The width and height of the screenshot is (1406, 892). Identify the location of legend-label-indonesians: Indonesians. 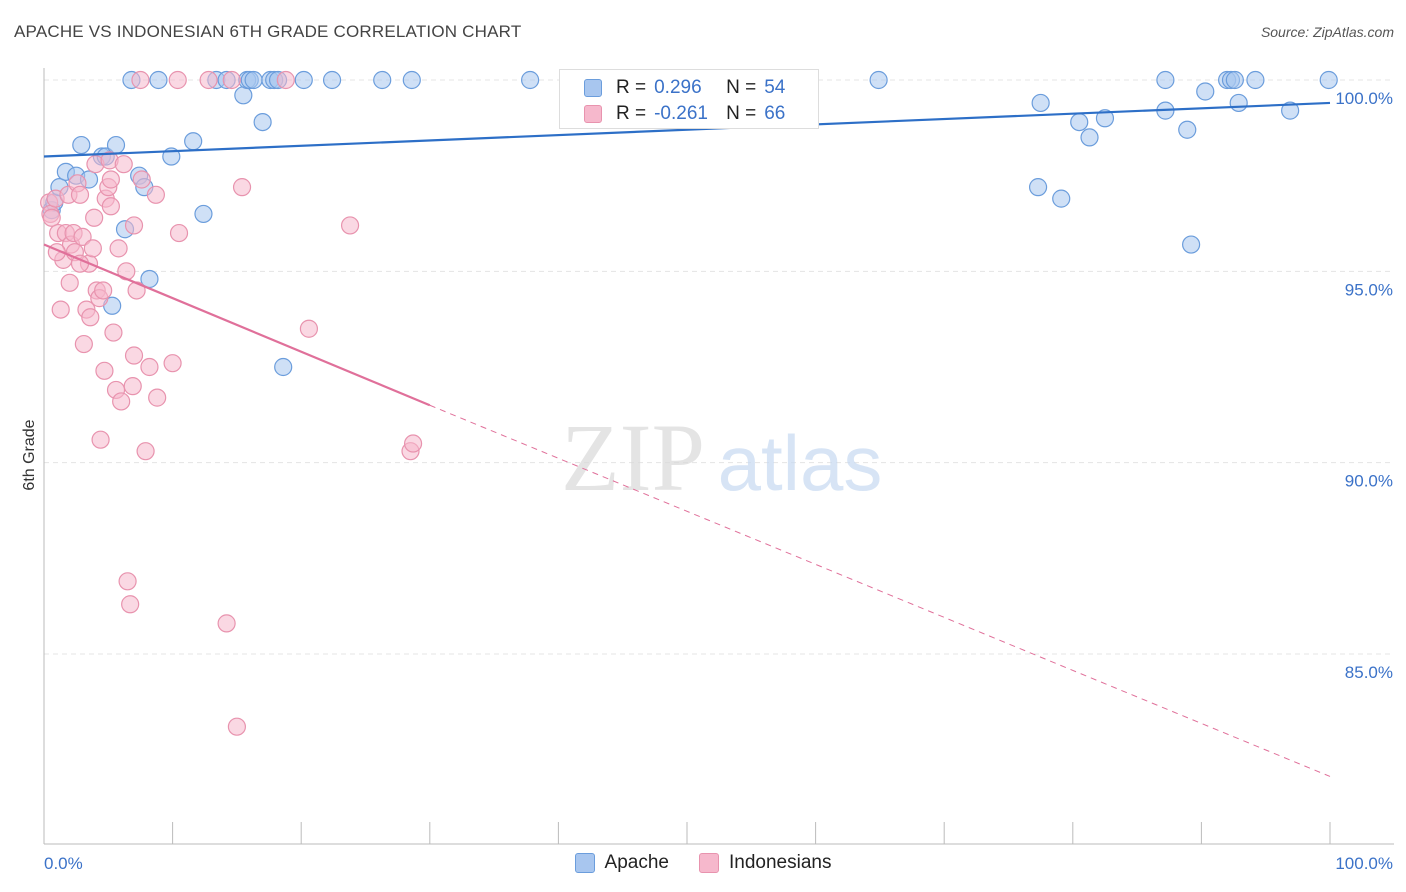
(780, 862).